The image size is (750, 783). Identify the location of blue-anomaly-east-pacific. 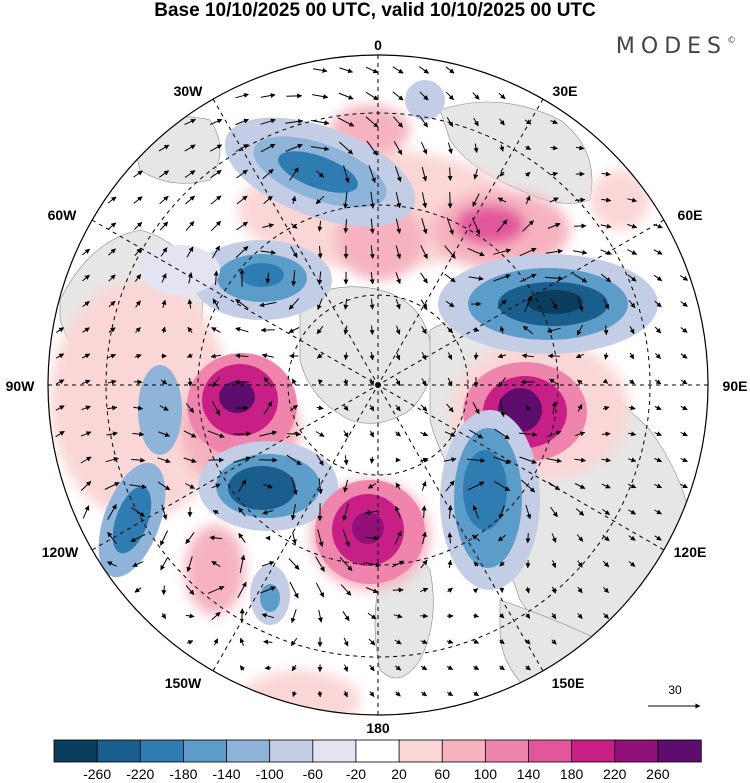
(490, 500).